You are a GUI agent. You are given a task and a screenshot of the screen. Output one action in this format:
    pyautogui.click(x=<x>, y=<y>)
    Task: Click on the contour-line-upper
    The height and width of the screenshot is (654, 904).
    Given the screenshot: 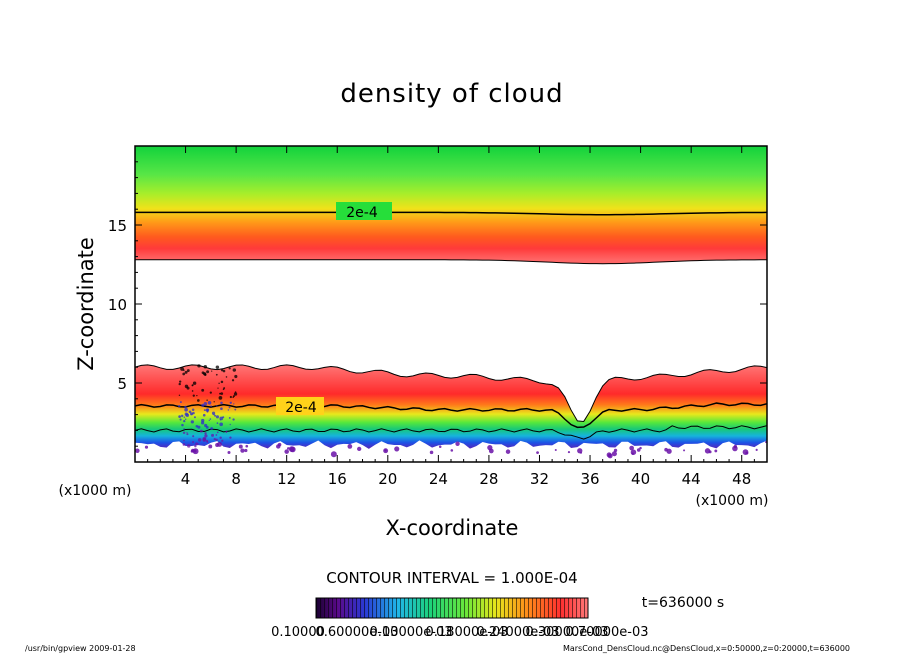 What is the action you would take?
    pyautogui.click(x=451, y=213)
    